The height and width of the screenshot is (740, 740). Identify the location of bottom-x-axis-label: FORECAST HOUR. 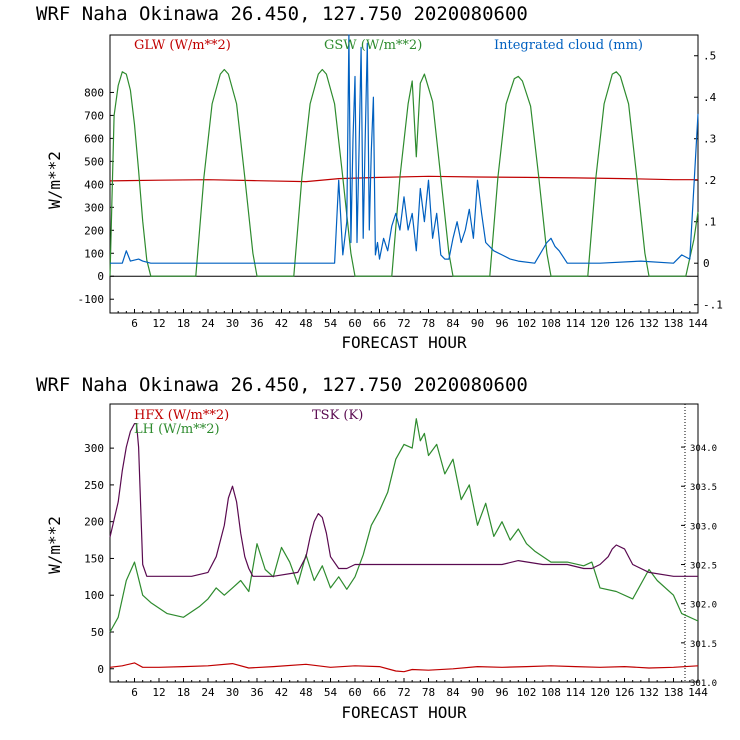
(404, 712).